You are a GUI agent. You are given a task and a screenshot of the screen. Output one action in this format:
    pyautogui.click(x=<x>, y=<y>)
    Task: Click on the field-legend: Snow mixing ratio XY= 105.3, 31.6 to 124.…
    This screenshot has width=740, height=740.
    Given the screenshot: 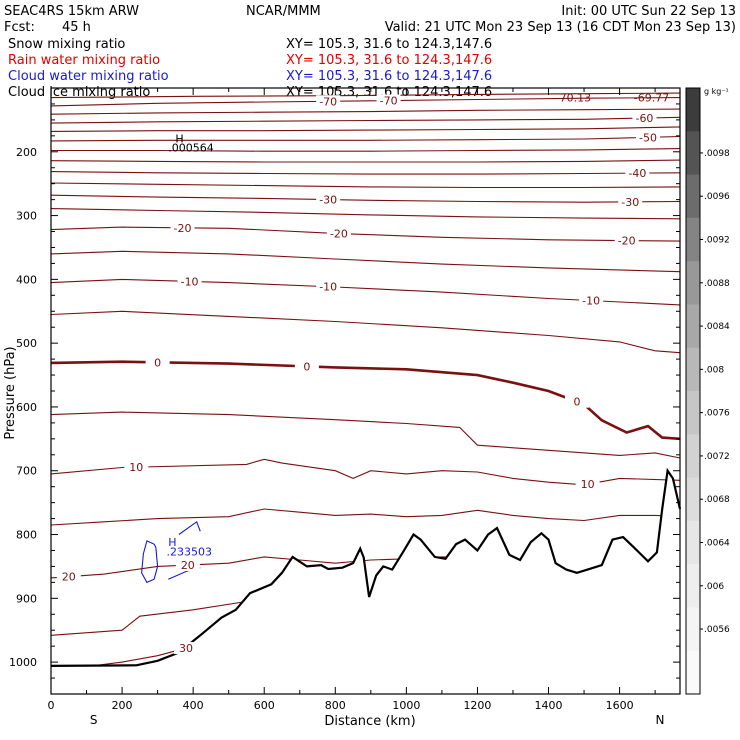 What is the action you would take?
    pyautogui.click(x=250, y=68)
    